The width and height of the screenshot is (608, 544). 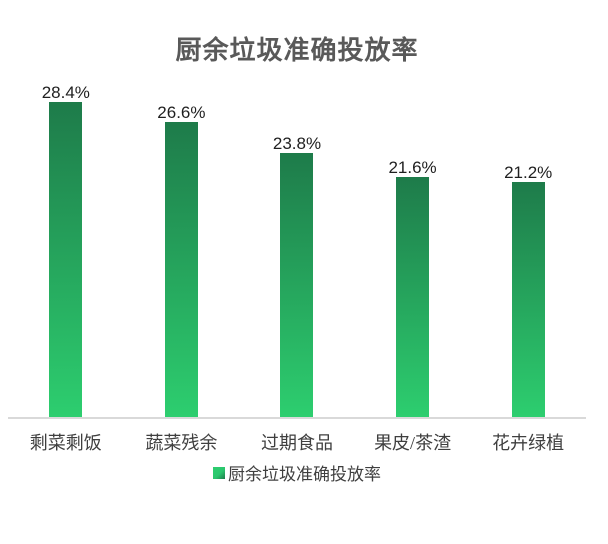 What do you see at coordinates (65, 92) in the screenshot?
I see `value-label: 28.4%` at bounding box center [65, 92].